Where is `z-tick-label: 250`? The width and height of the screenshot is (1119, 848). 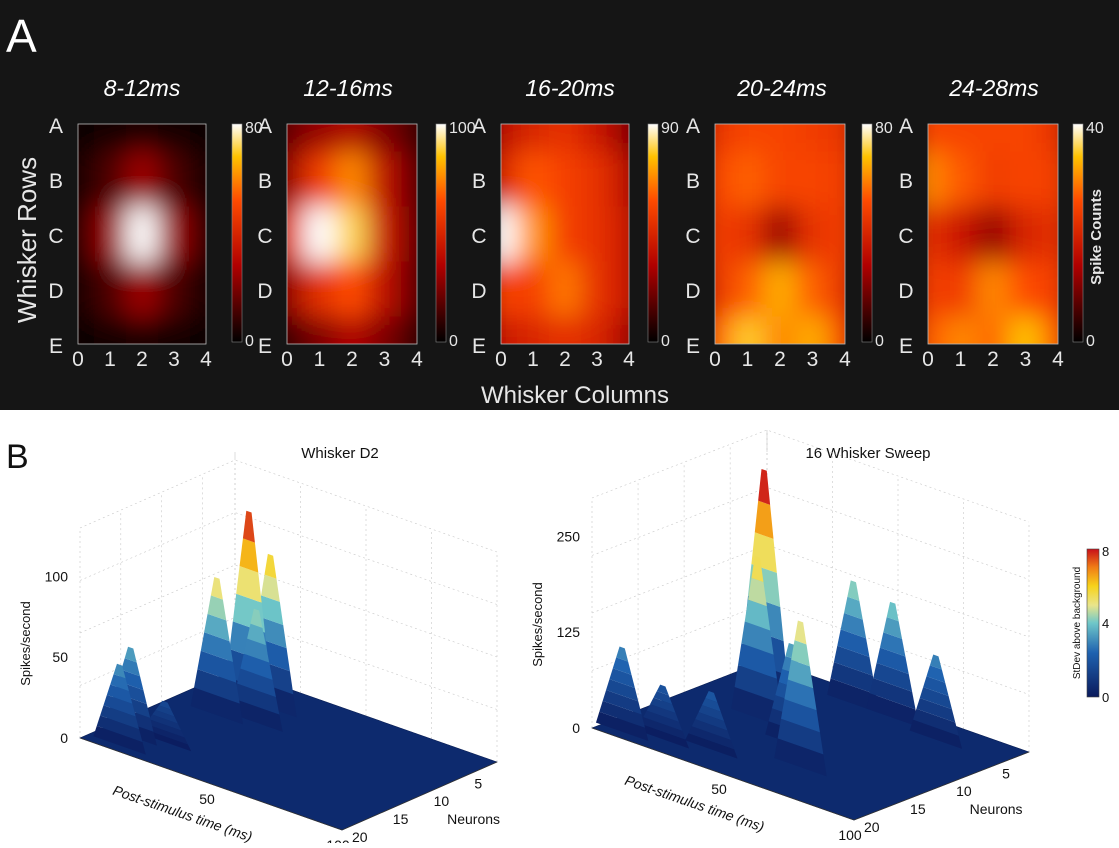 z-tick-label: 250 is located at coordinates (569, 536).